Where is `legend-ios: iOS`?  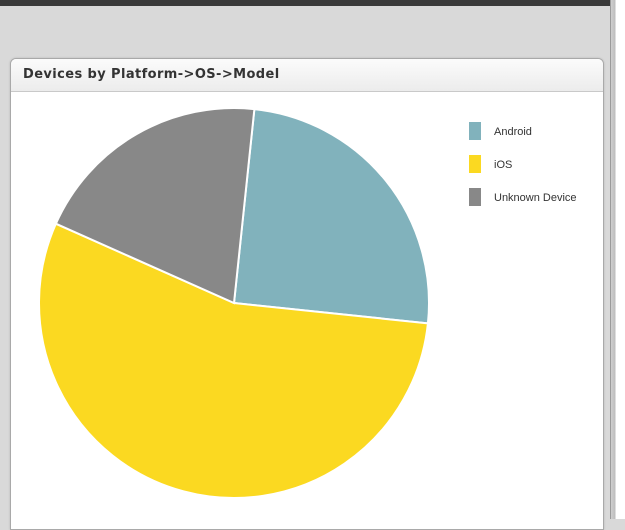
legend-ios: iOS is located at coordinates (490, 164).